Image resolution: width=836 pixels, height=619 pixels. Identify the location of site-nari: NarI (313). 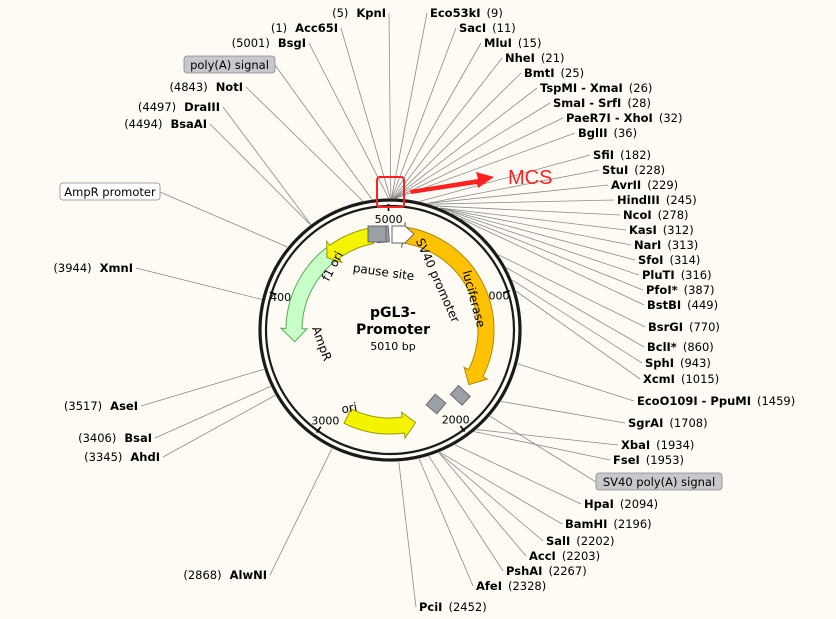
(666, 245).